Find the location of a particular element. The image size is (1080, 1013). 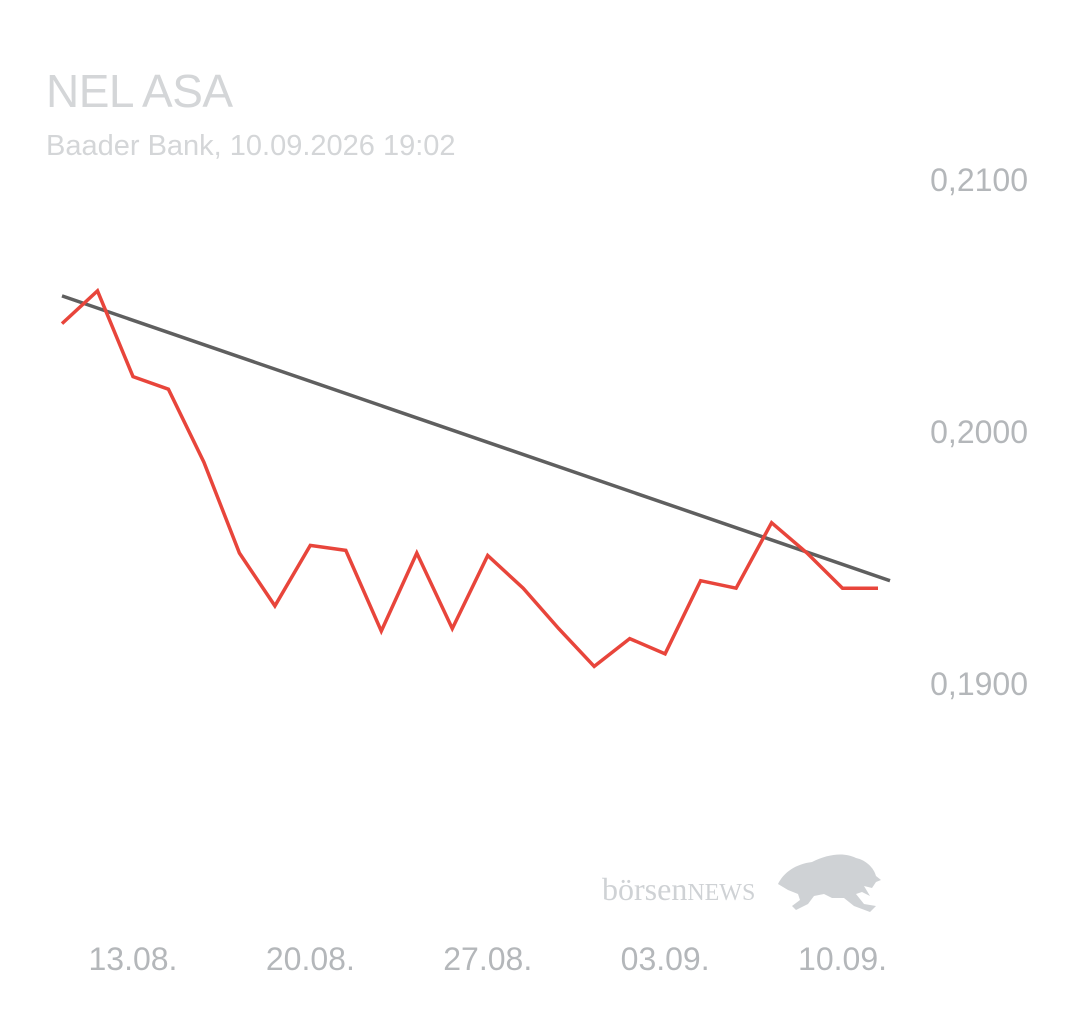

boersennews-watermark: börsenNEWS is located at coordinates (741, 883).